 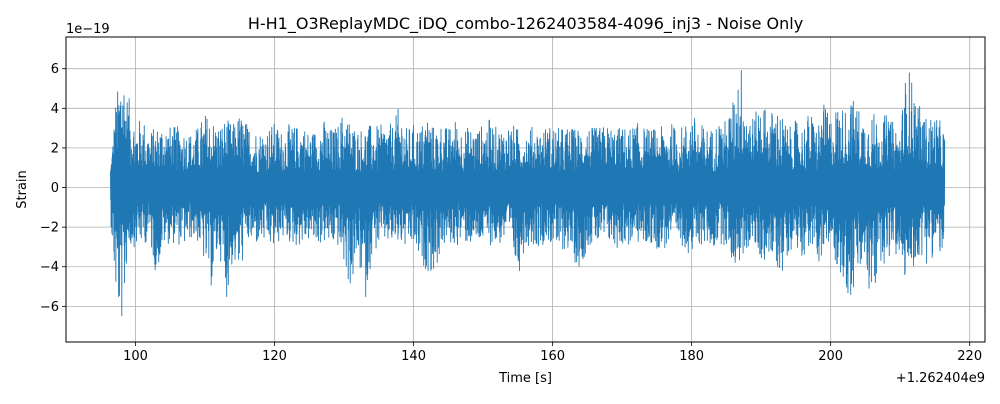 I want to click on y-tick-label: −6, so click(x=49, y=307).